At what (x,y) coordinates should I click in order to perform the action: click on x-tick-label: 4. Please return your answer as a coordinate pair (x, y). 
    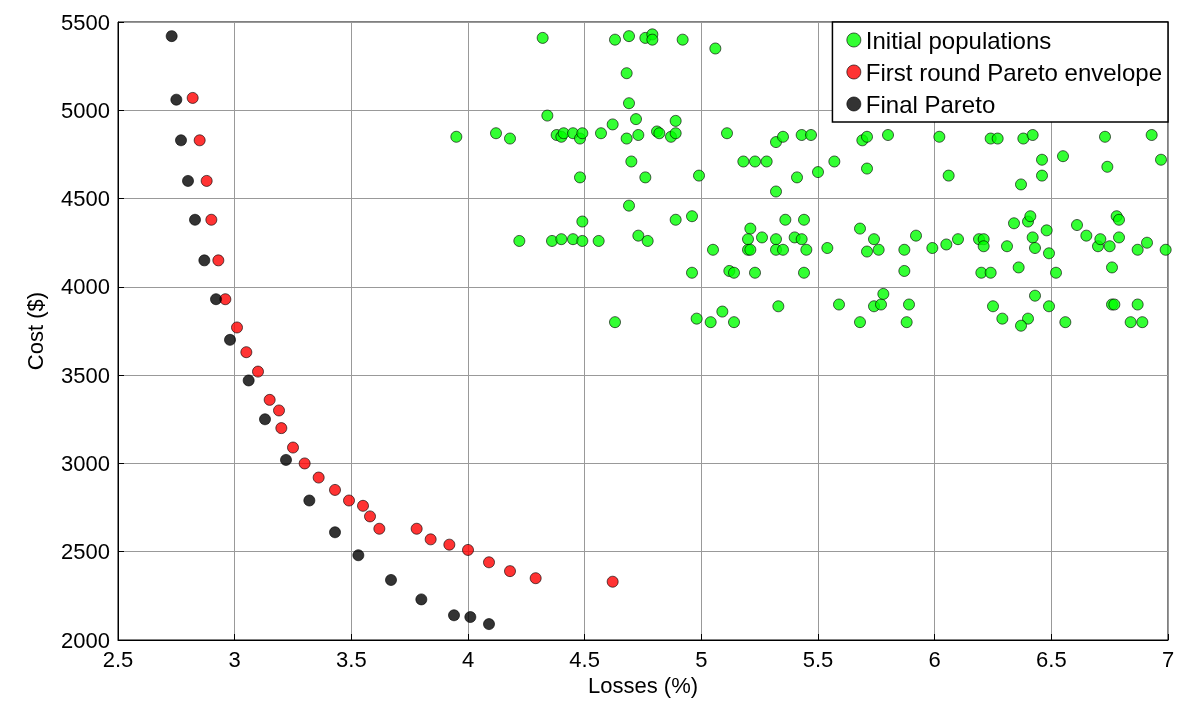
    Looking at the image, I should click on (468, 659).